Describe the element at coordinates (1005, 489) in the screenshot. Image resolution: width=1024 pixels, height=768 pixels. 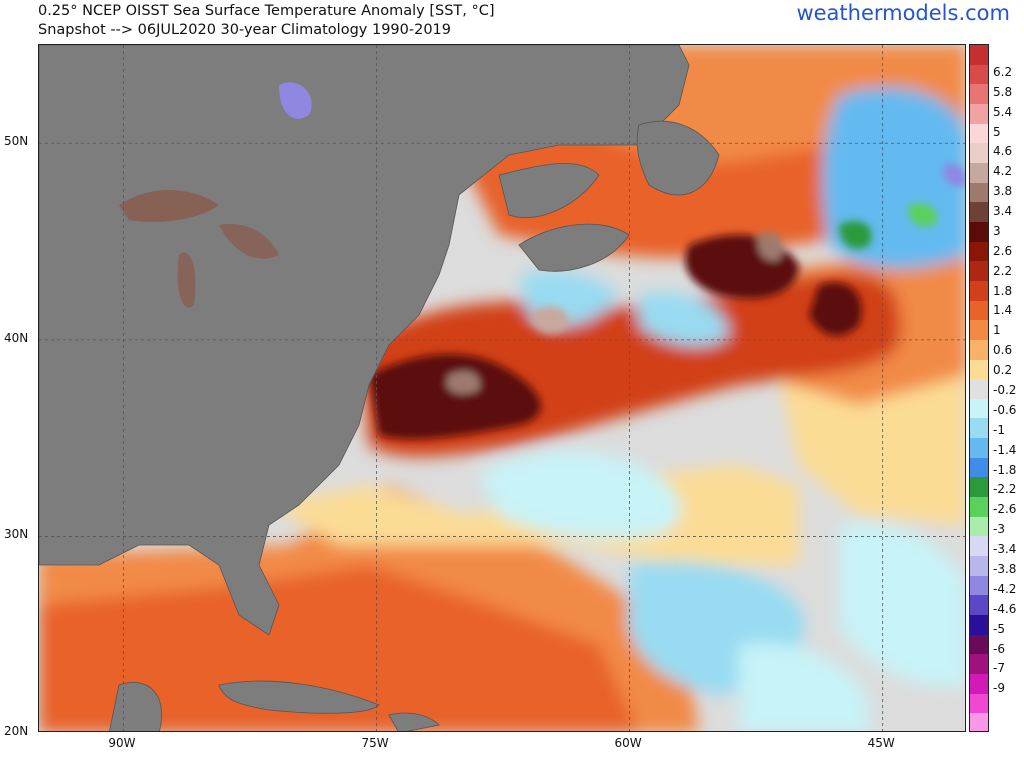
I see `colorbar-tick-label: -2.2` at that location.